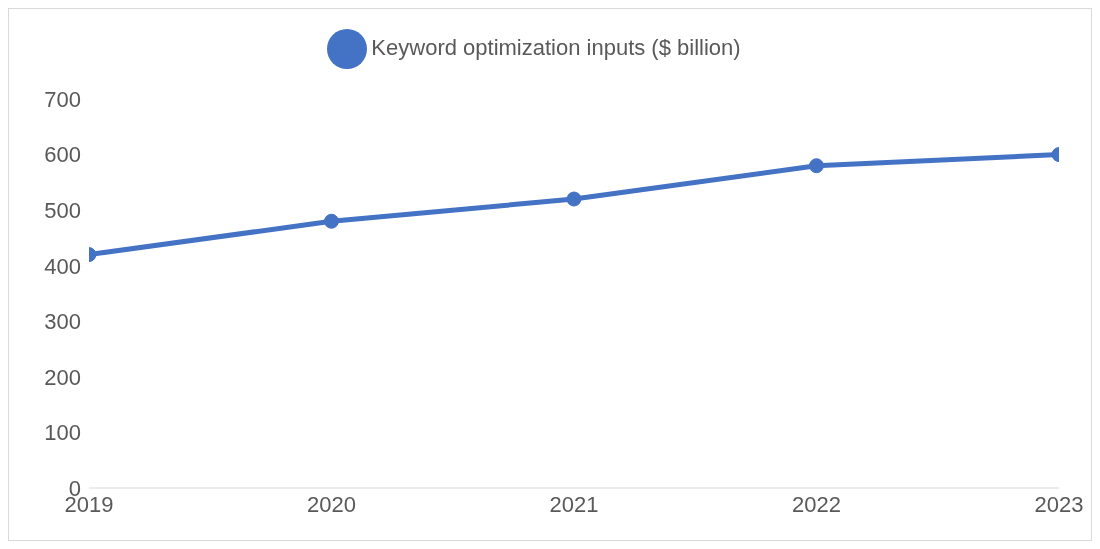 The width and height of the screenshot is (1100, 549). Describe the element at coordinates (62, 377) in the screenshot. I see `y-tick-label: 200` at that location.